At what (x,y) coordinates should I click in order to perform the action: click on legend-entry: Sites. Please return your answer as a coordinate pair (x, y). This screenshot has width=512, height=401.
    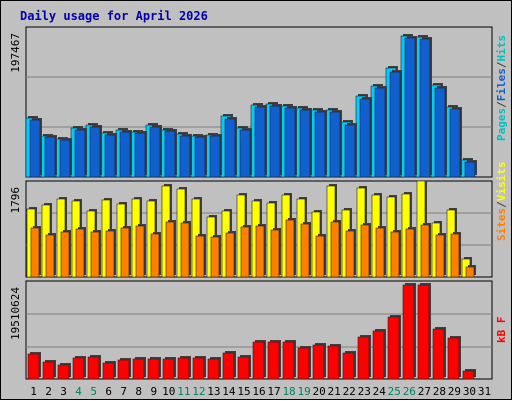
    Looking at the image, I should click on (501, 224).